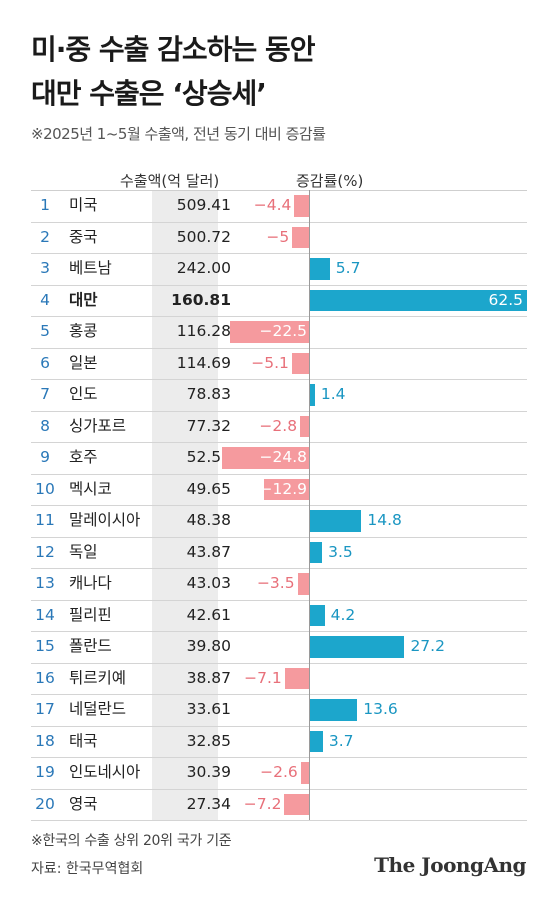 The height and width of the screenshot is (902, 560). I want to click on export-value: 160.81, so click(201, 299).